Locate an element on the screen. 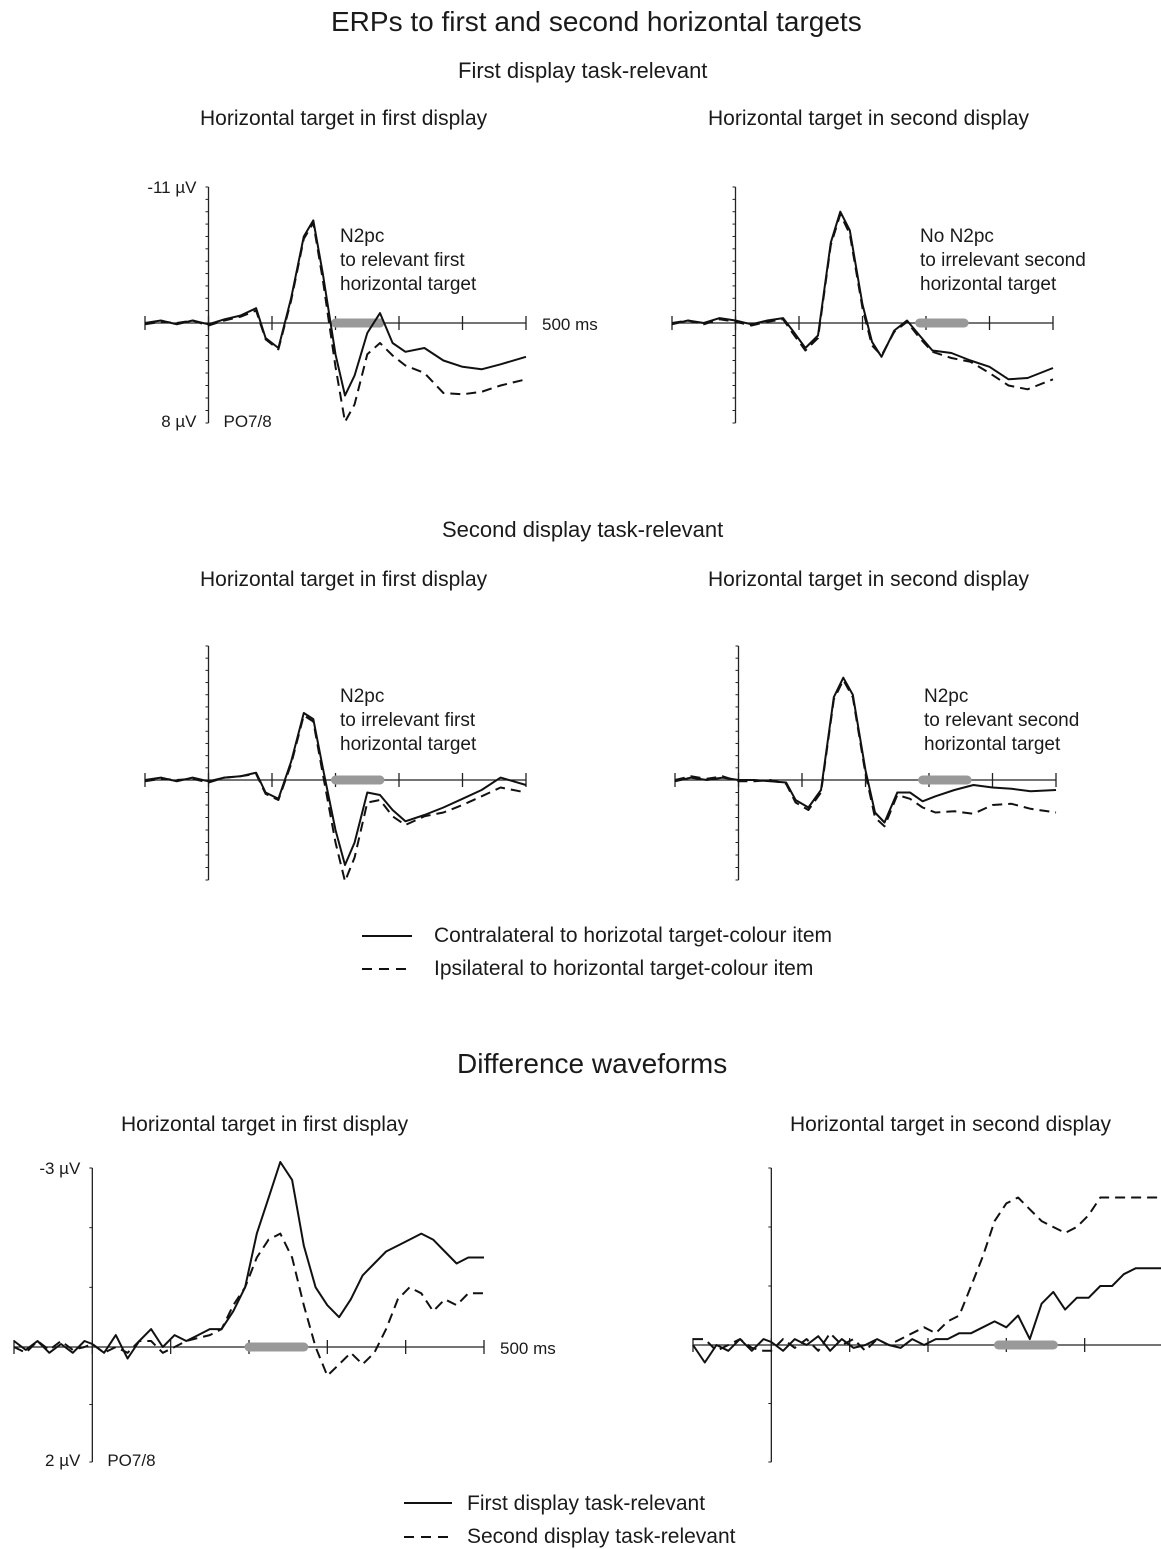  legend-diff-second: Second display task-relevant is located at coordinates (601, 1536).